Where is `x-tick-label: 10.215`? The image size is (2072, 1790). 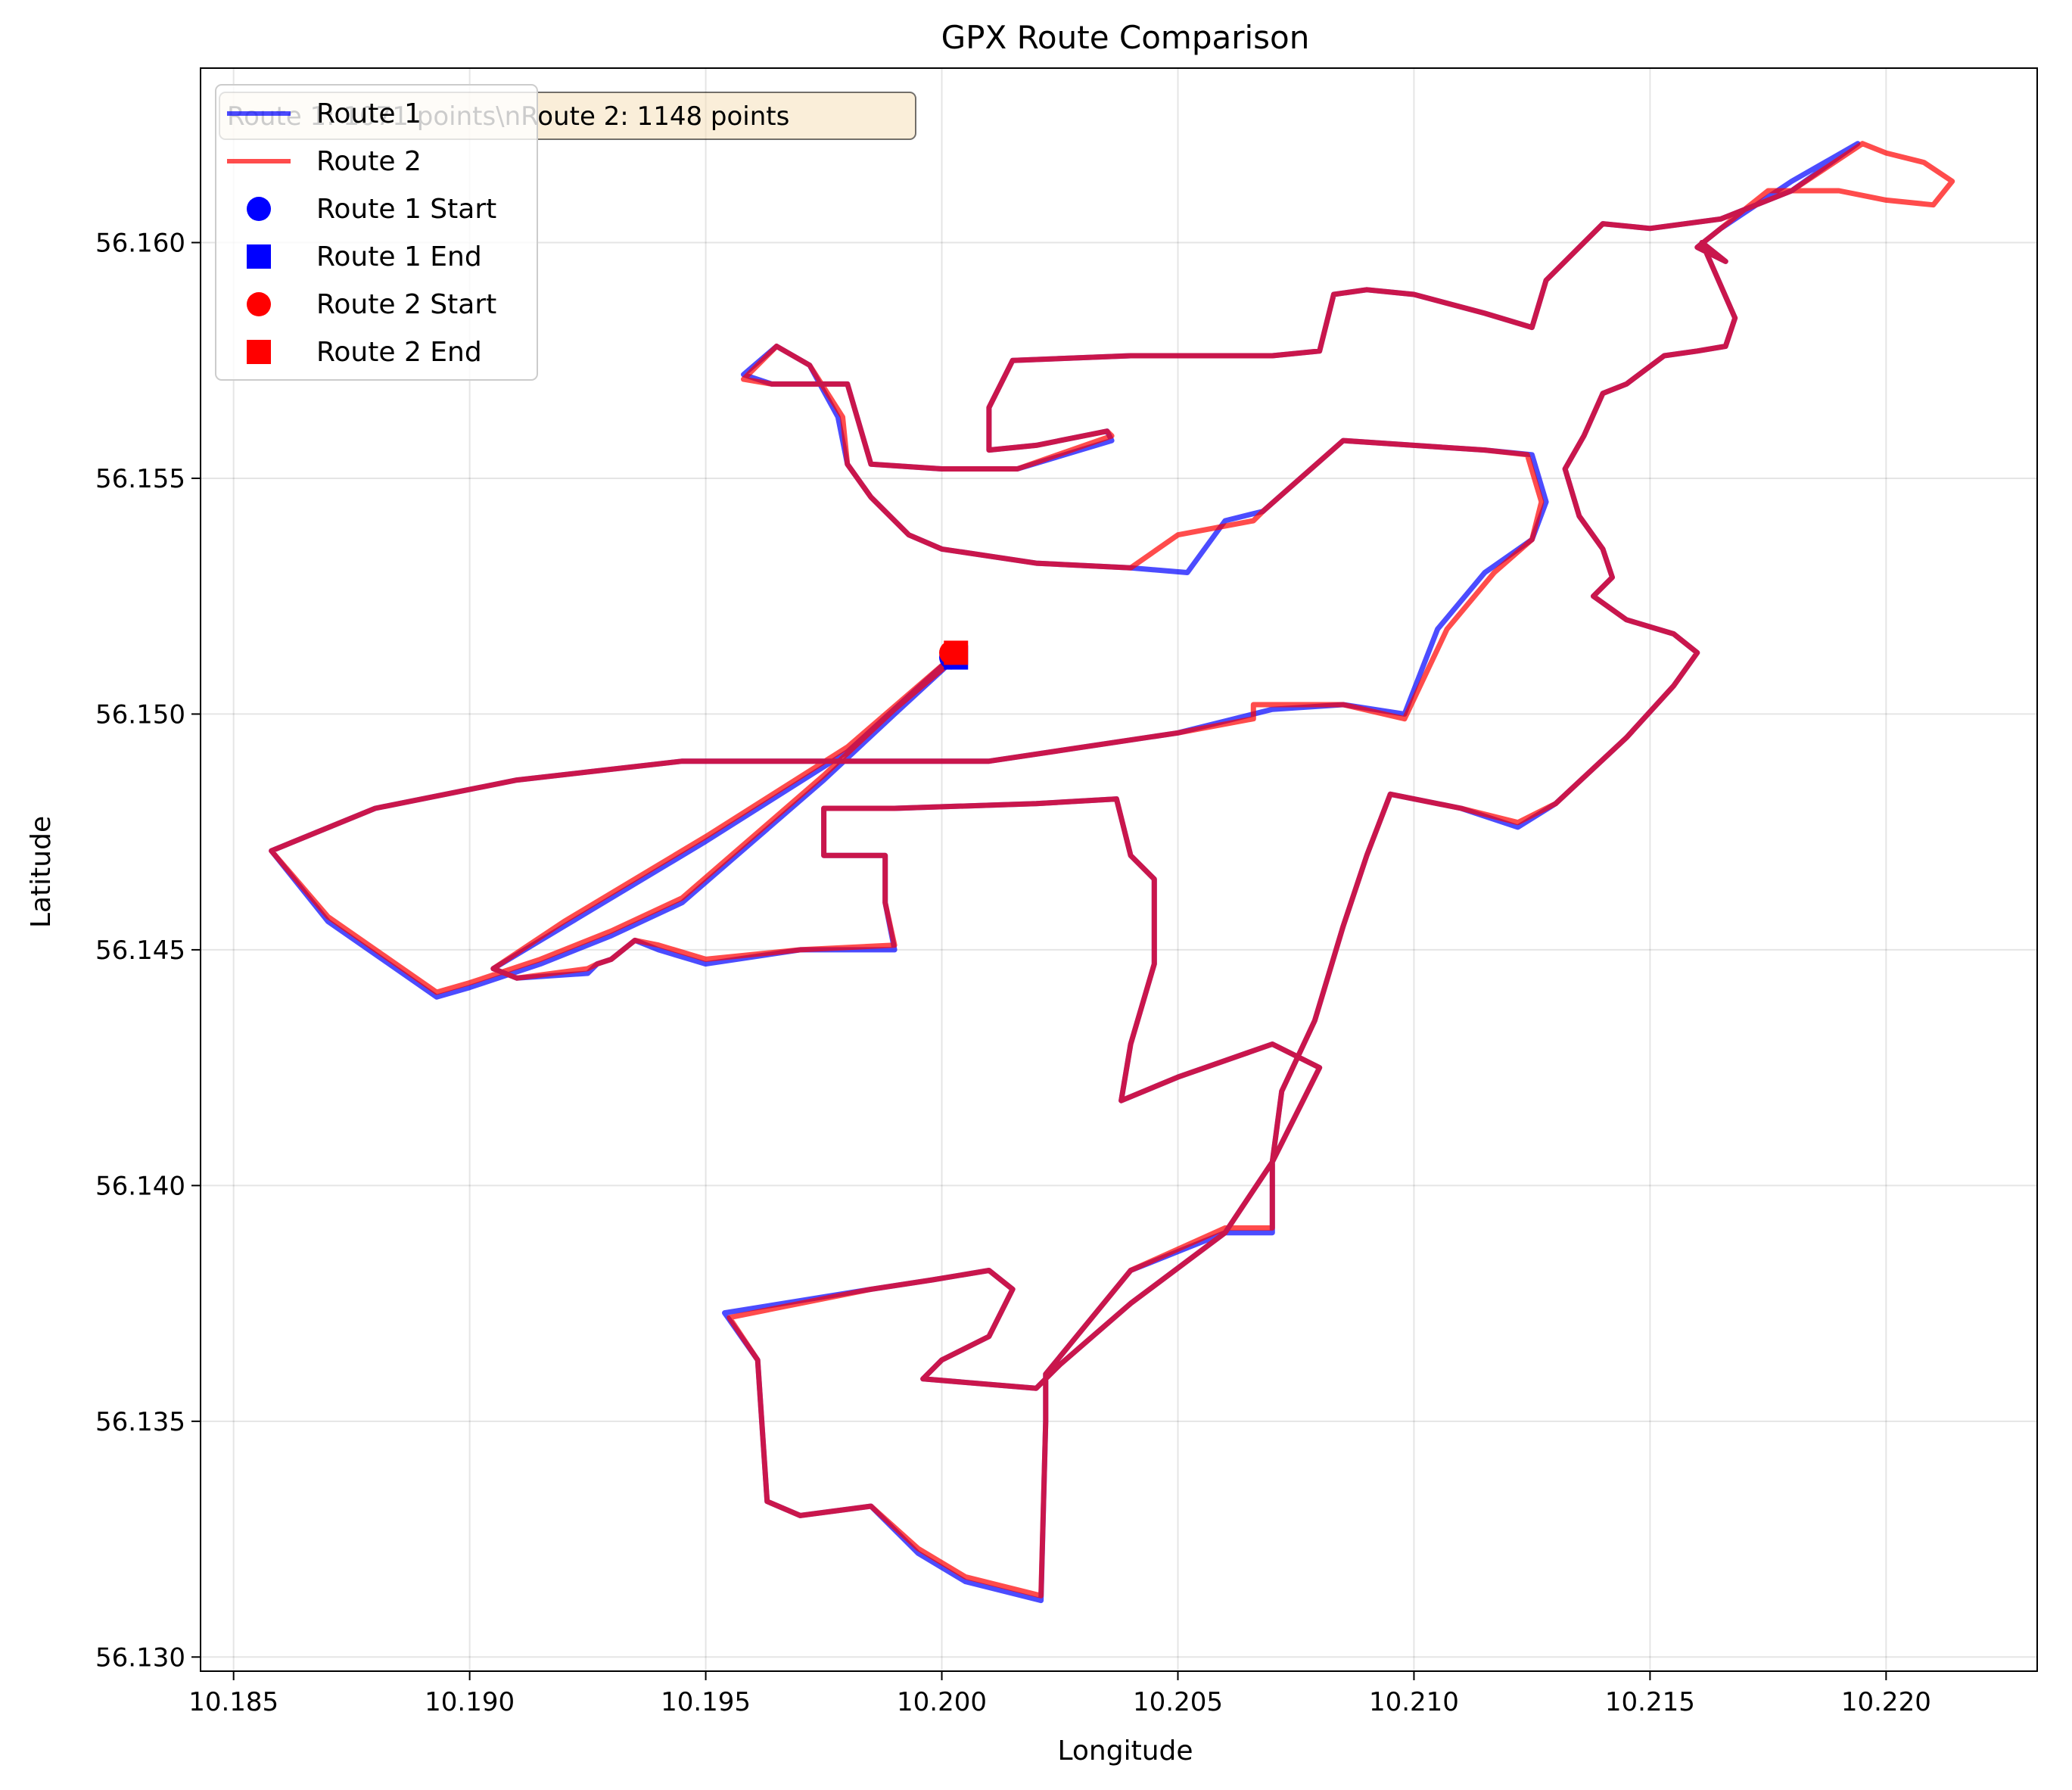
x-tick-label: 10.215 is located at coordinates (1650, 1702).